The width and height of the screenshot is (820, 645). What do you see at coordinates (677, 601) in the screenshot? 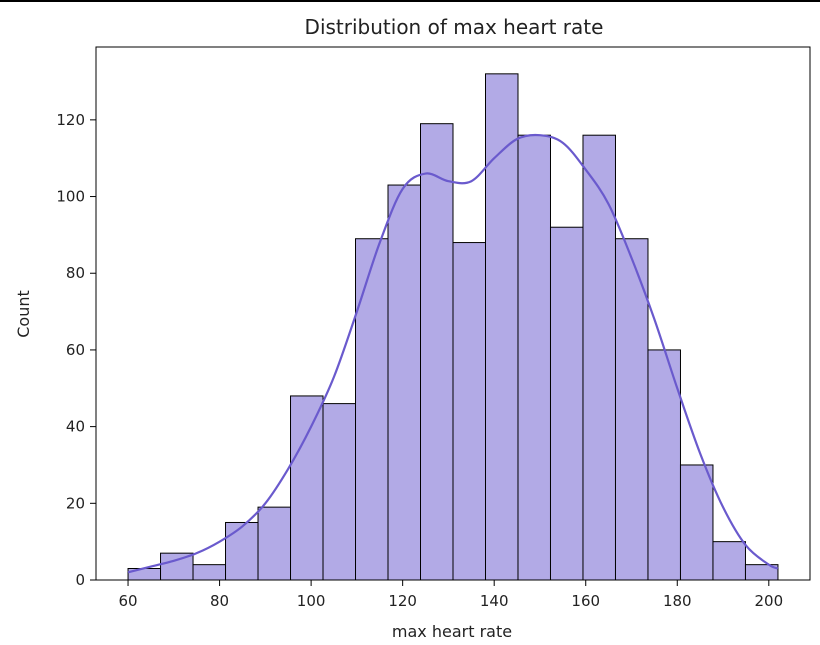
I see `x-tick-label: 180` at bounding box center [677, 601].